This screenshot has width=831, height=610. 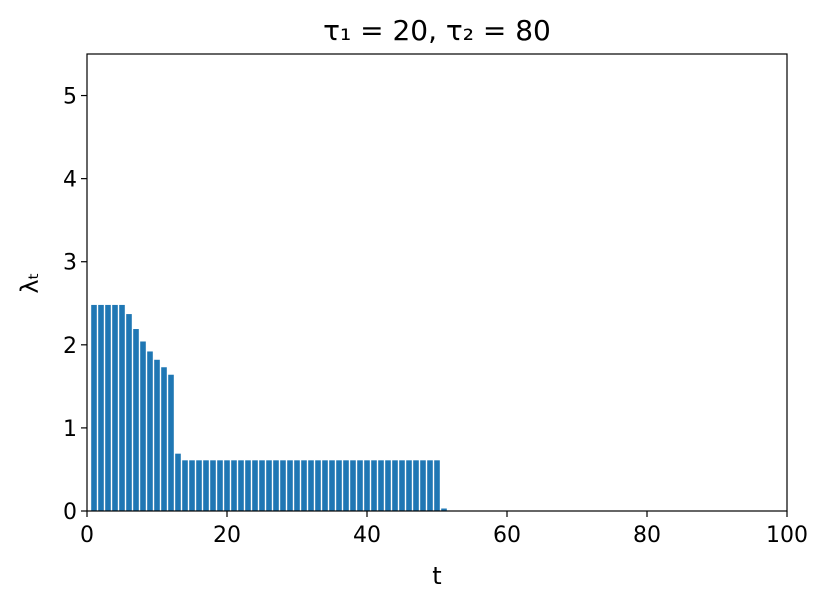 What do you see at coordinates (787, 535) in the screenshot?
I see `x-tick-label: 100` at bounding box center [787, 535].